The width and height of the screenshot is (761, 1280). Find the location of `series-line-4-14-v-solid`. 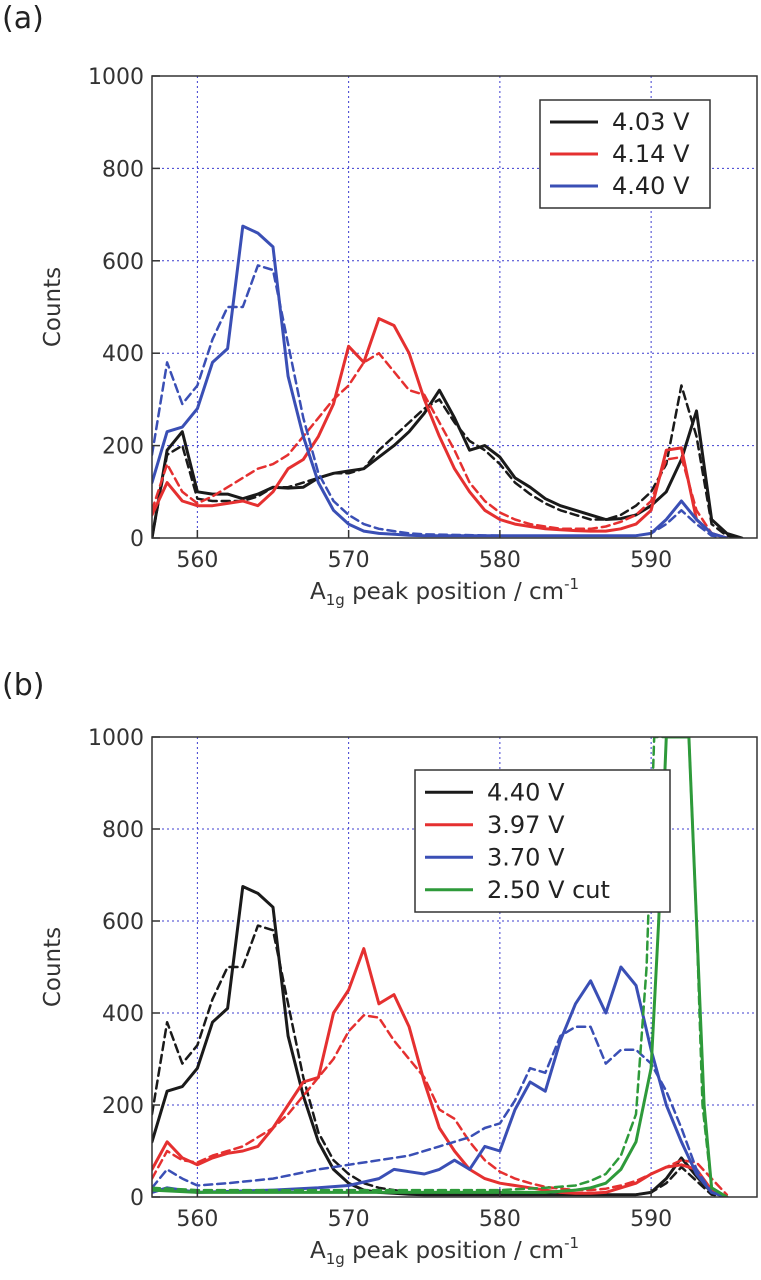

series-line-4-14-v-solid is located at coordinates (440, 427).